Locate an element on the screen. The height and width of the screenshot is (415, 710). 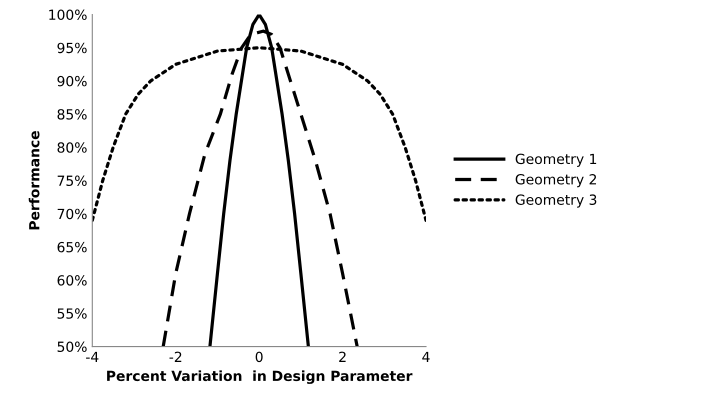
x-tick-label: 2 is located at coordinates (342, 357).